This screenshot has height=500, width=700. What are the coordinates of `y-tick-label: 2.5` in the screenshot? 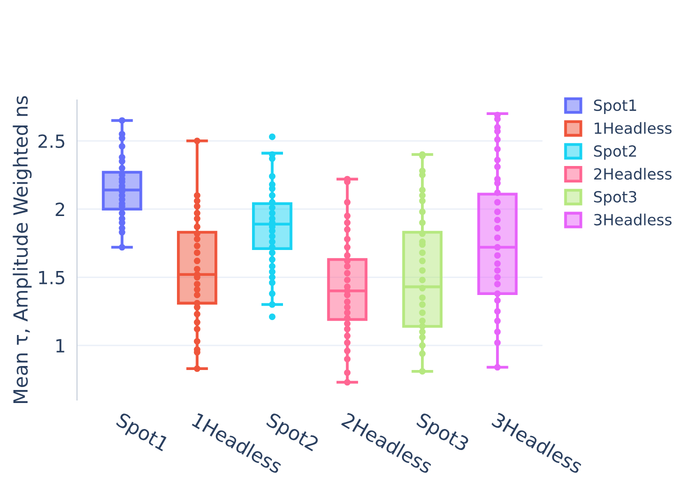 It's located at (51, 141).